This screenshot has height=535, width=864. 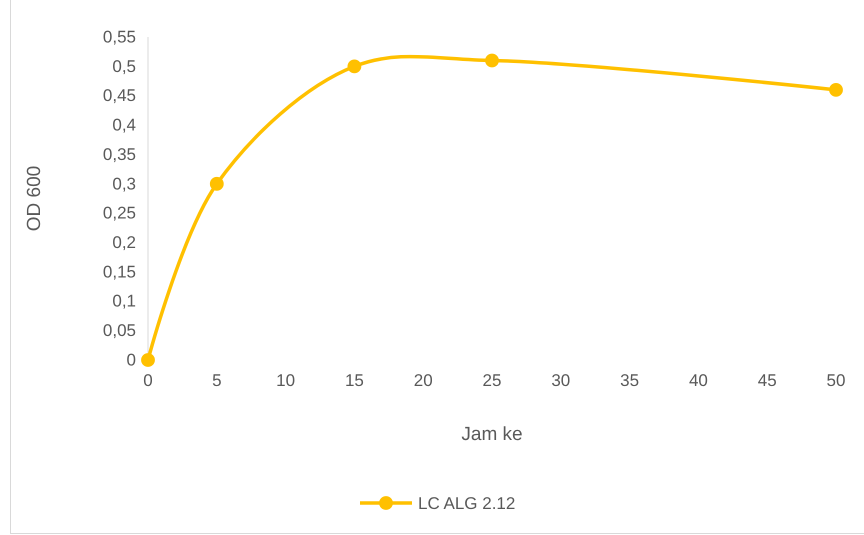 I want to click on x-tick-label: 30, so click(x=560, y=380).